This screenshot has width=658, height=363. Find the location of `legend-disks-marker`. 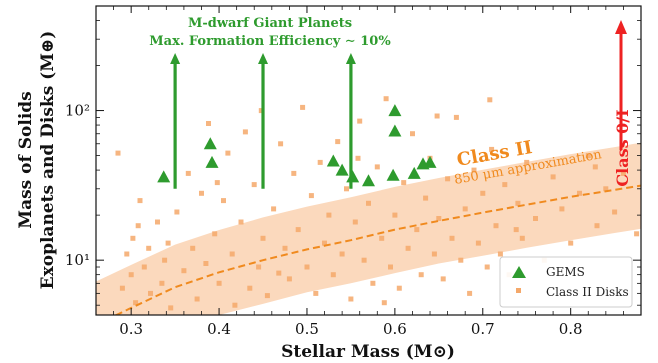

legend-disks-marker is located at coordinates (518, 290).